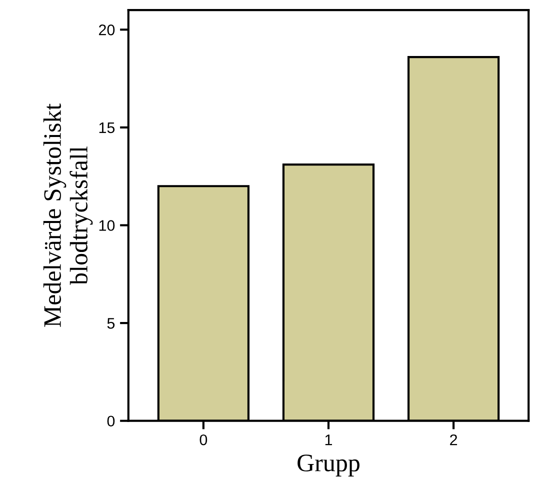 The width and height of the screenshot is (535, 504). I want to click on x-axis-title: Grupp, so click(329, 465).